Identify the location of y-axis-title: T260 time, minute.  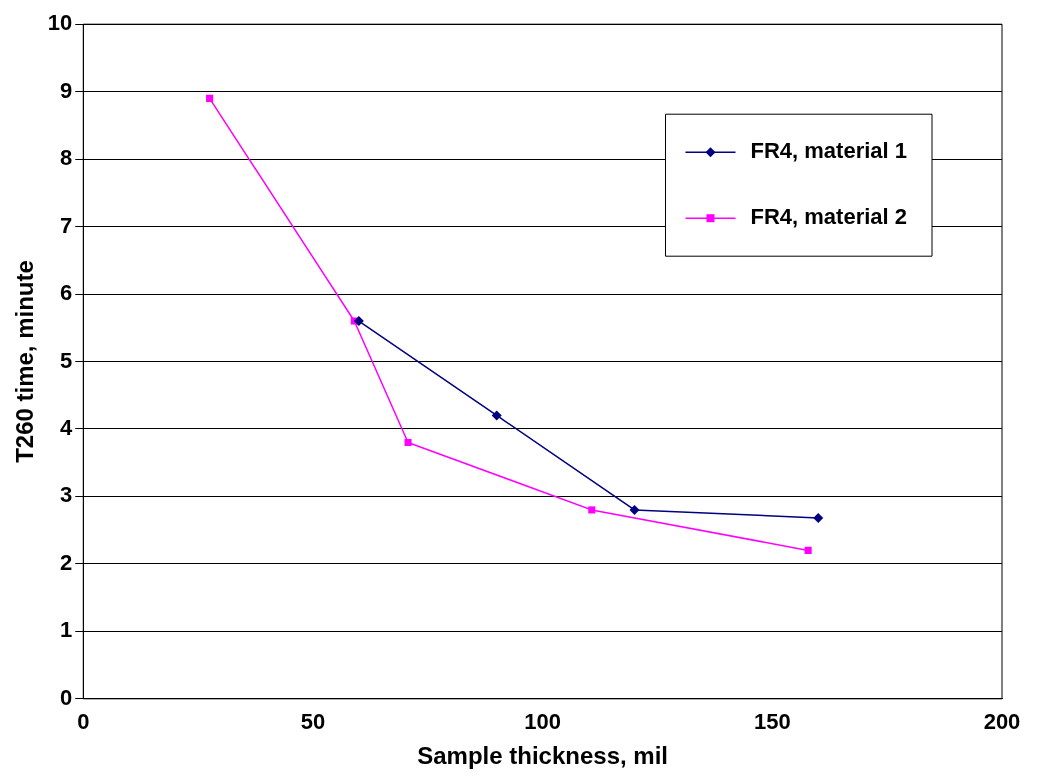
(25, 361).